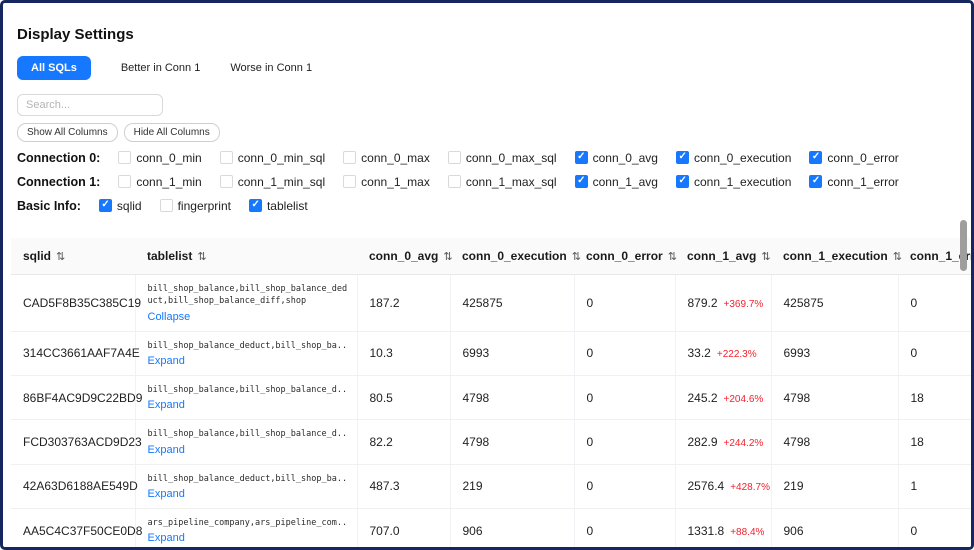 This screenshot has height=550, width=974. Describe the element at coordinates (170, 256) in the screenshot. I see `column-header-label: tablelist` at that location.